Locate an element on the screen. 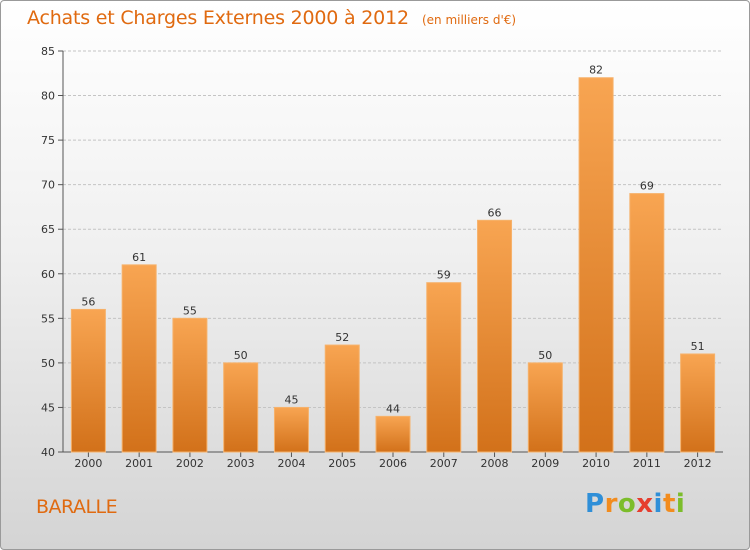 This screenshot has height=550, width=750. data-label-2008: 66 is located at coordinates (495, 212).